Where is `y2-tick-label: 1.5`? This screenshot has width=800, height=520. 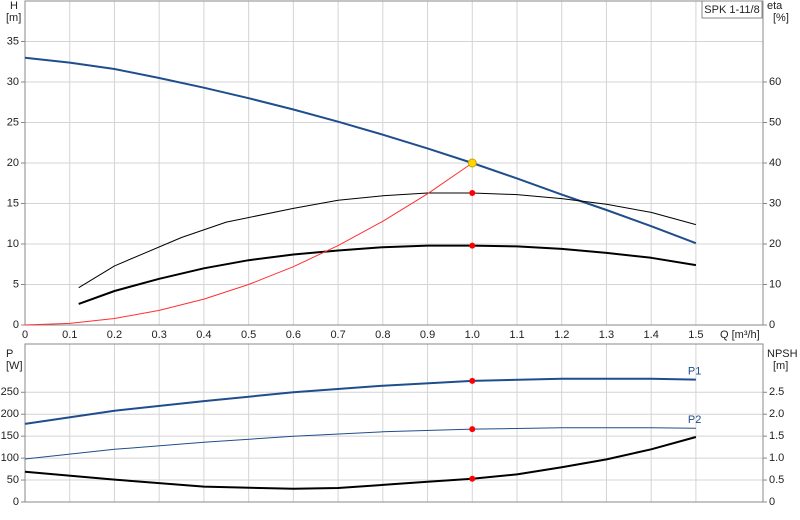
y2-tick-label: 1.5 is located at coordinates (776, 436).